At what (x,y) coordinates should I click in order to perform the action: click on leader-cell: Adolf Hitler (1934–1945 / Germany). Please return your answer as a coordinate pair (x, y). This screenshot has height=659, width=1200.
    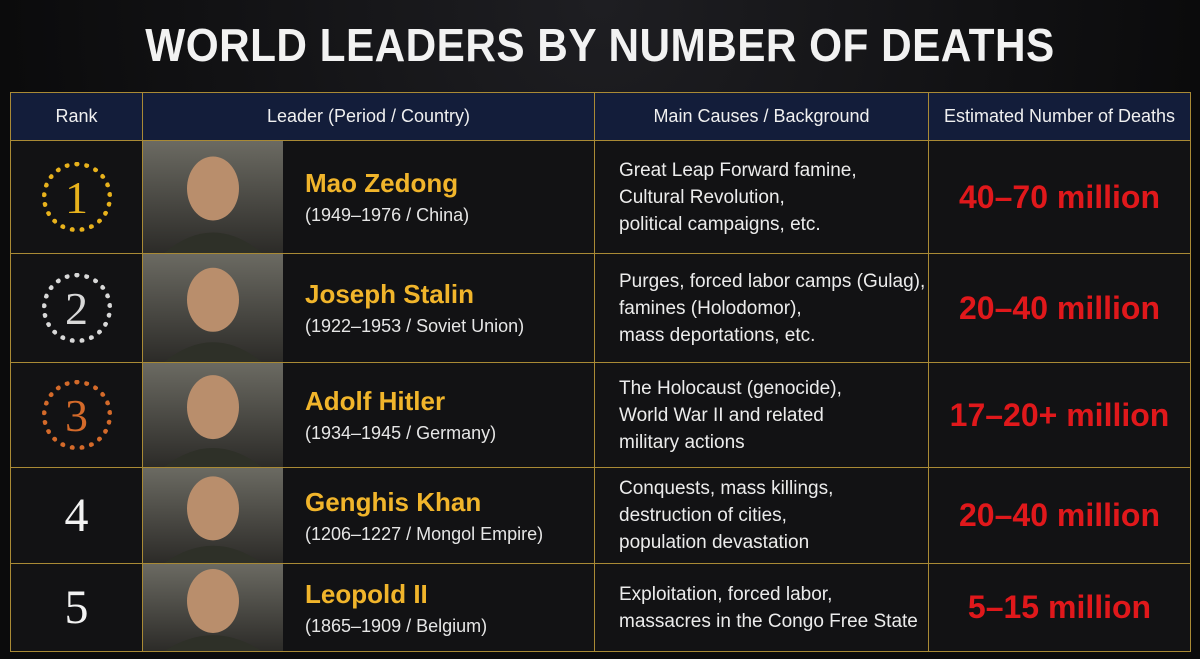
    Looking at the image, I should click on (368, 415).